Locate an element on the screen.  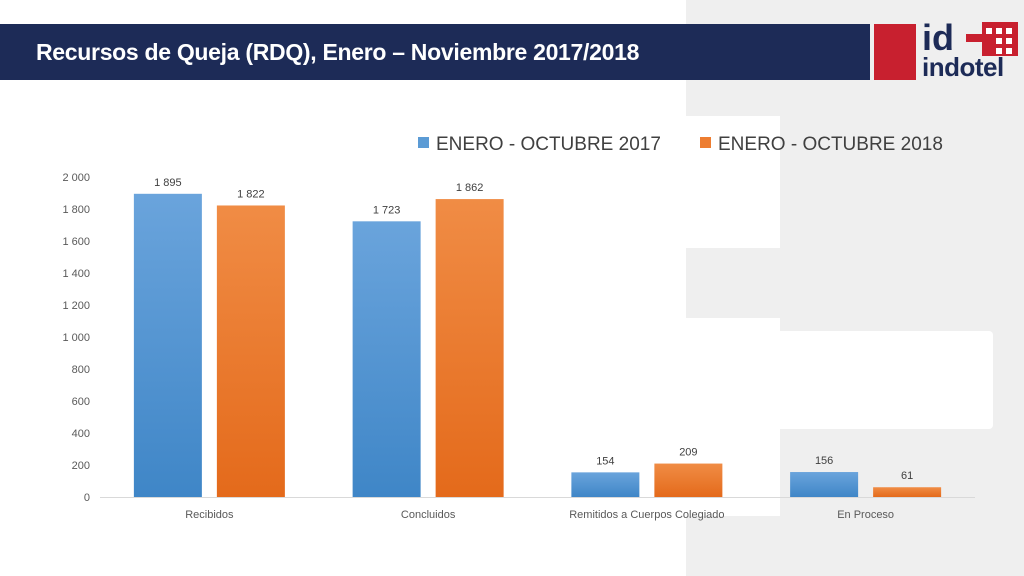
data-label: 1 895 is located at coordinates (168, 183).